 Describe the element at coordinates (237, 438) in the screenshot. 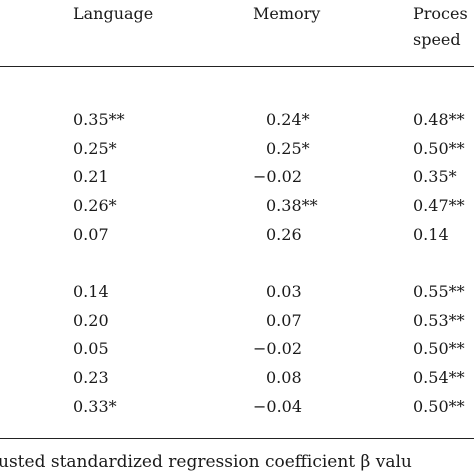

I see `bottom-rule` at that location.